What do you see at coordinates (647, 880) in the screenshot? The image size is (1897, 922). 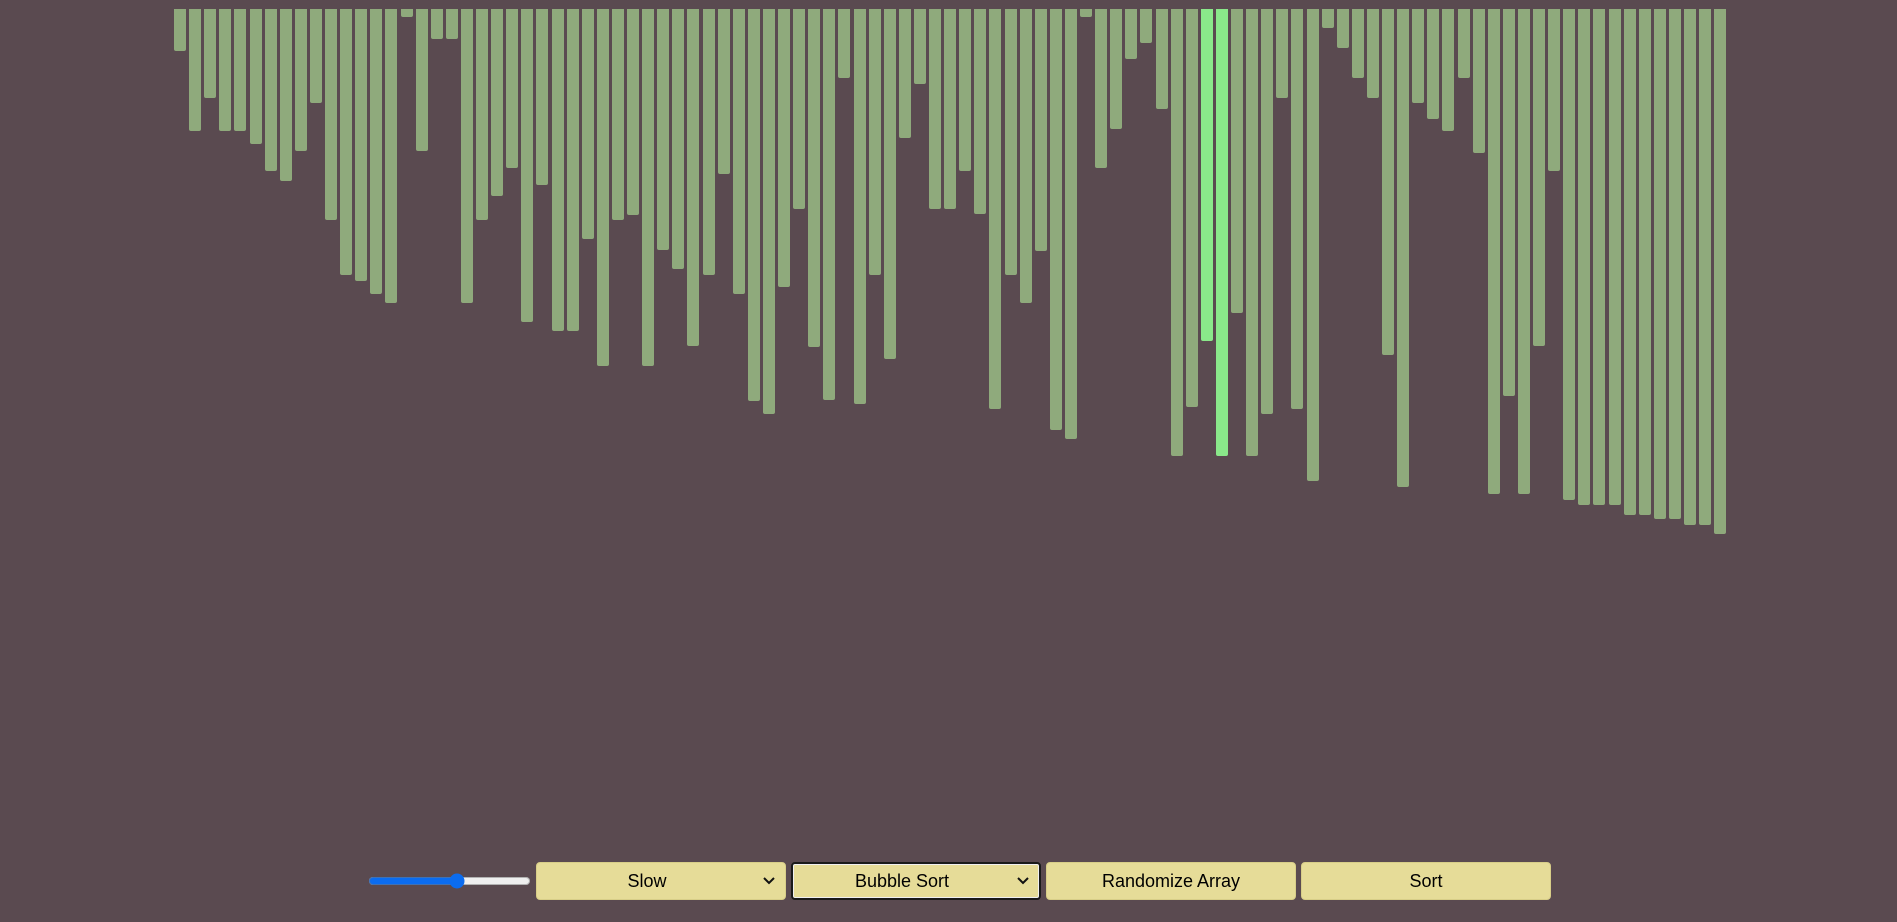 I see `speed-select-value: Slow` at bounding box center [647, 880].